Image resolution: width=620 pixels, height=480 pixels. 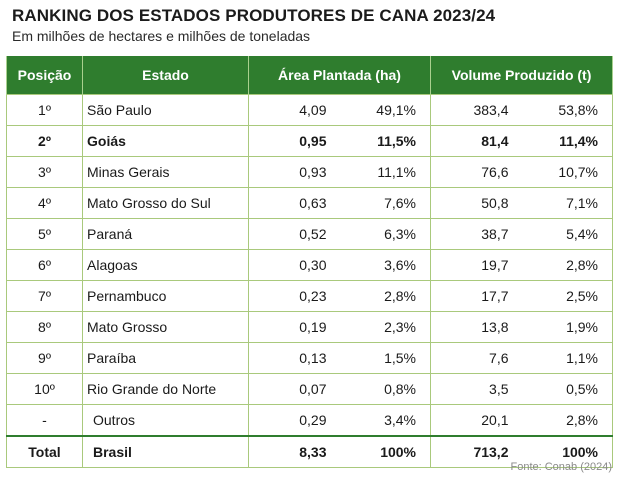 What do you see at coordinates (44, 203) in the screenshot?
I see `cell-posicao: 4º` at bounding box center [44, 203].